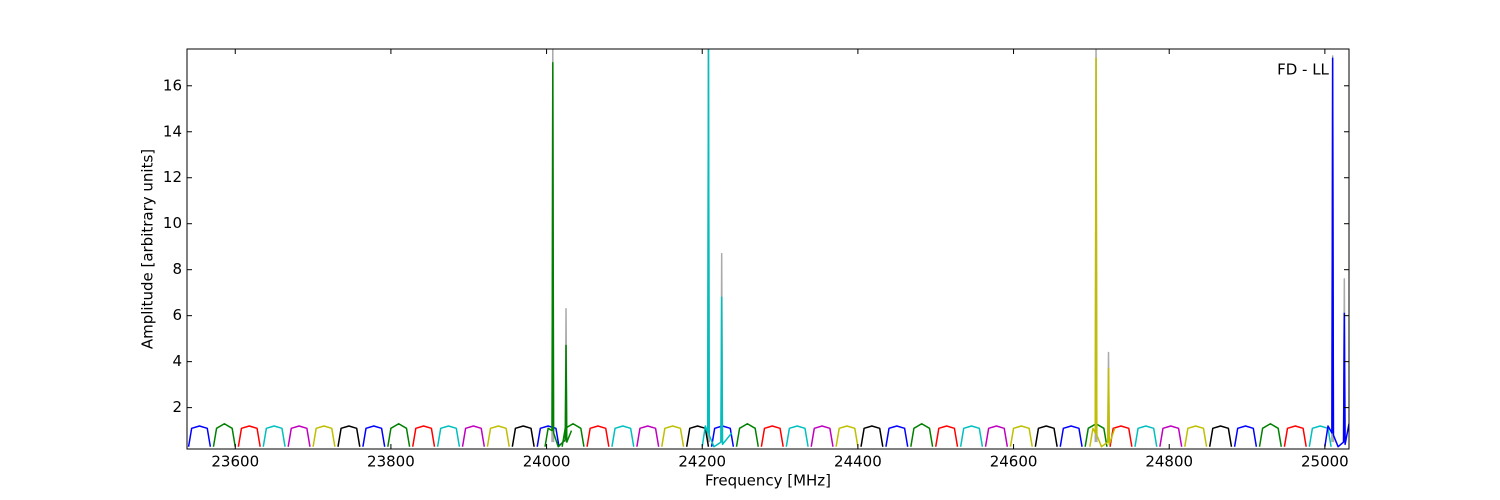  I want to click on x-tick-label: 24200, so click(702, 462).